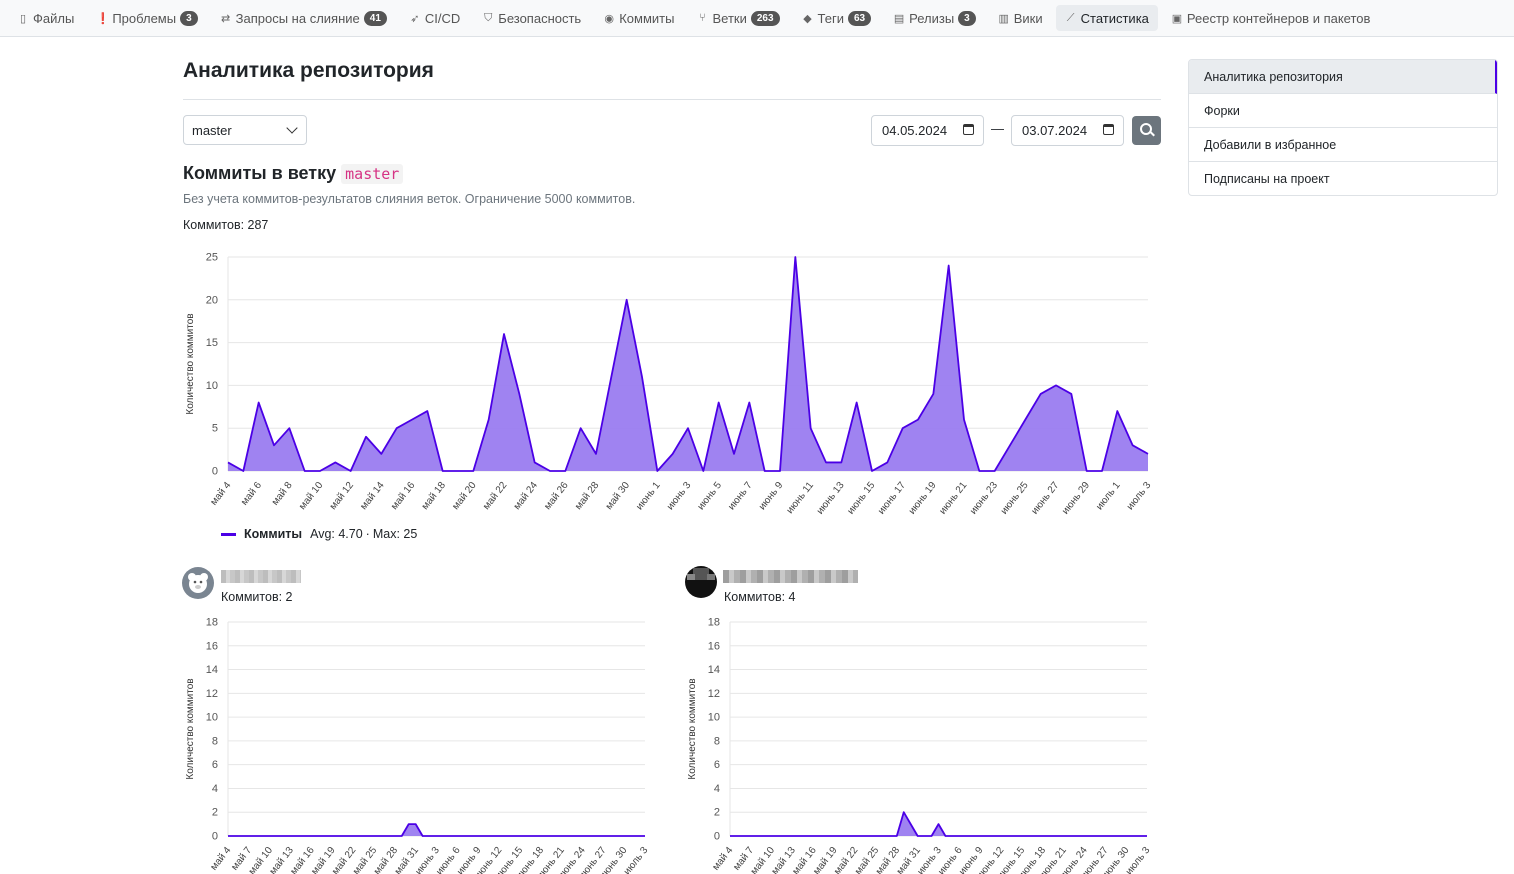  Describe the element at coordinates (1028, 18) in the screenshot. I see `nav-item-label: Вики` at that location.